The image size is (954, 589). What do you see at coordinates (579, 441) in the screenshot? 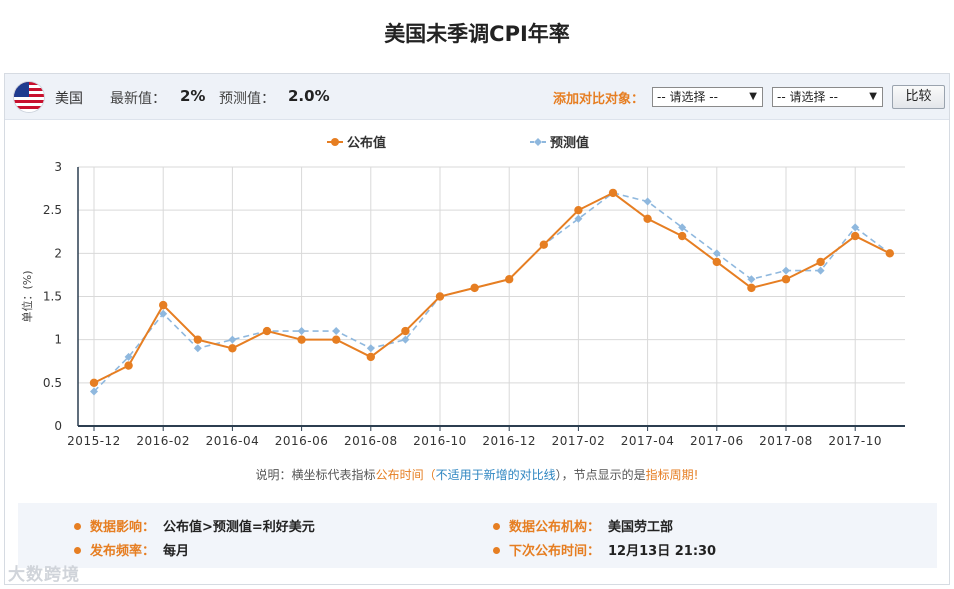
I see `x-tick-label: 2017-02` at bounding box center [579, 441].